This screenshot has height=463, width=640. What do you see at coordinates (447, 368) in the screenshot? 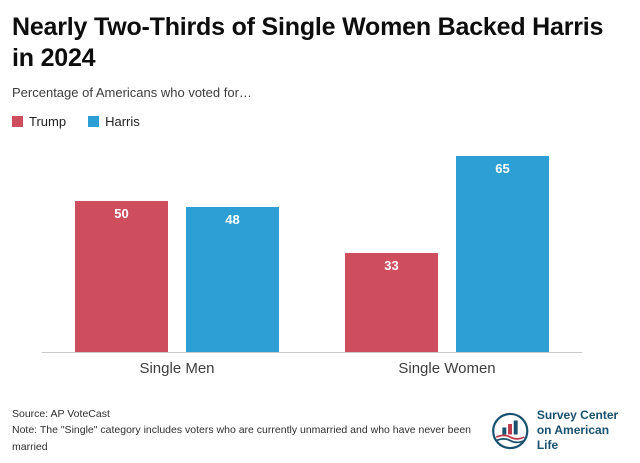
I see `category-label-single-women: Single Women` at bounding box center [447, 368].